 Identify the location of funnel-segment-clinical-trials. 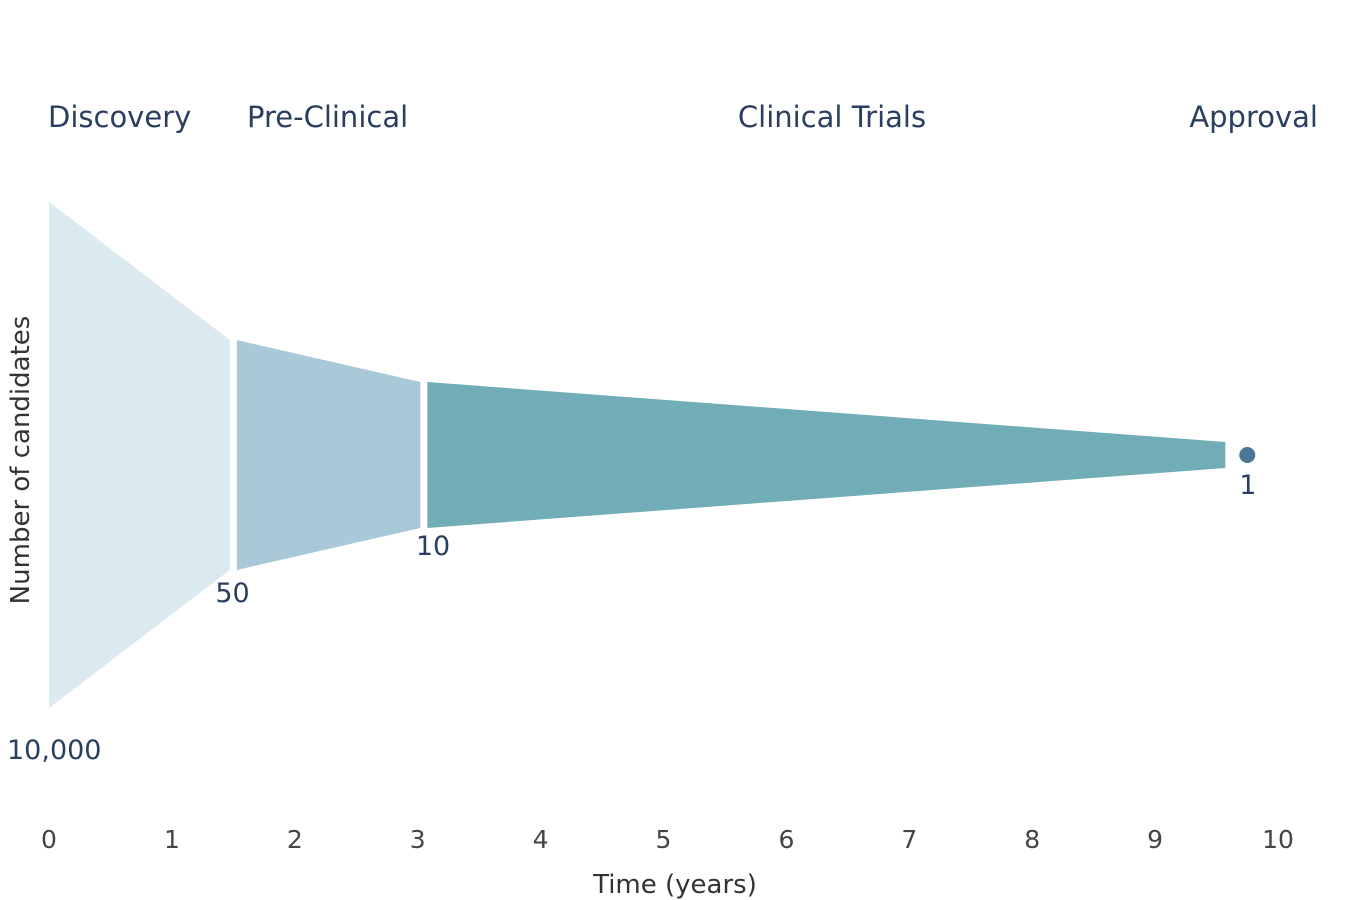
(826, 455).